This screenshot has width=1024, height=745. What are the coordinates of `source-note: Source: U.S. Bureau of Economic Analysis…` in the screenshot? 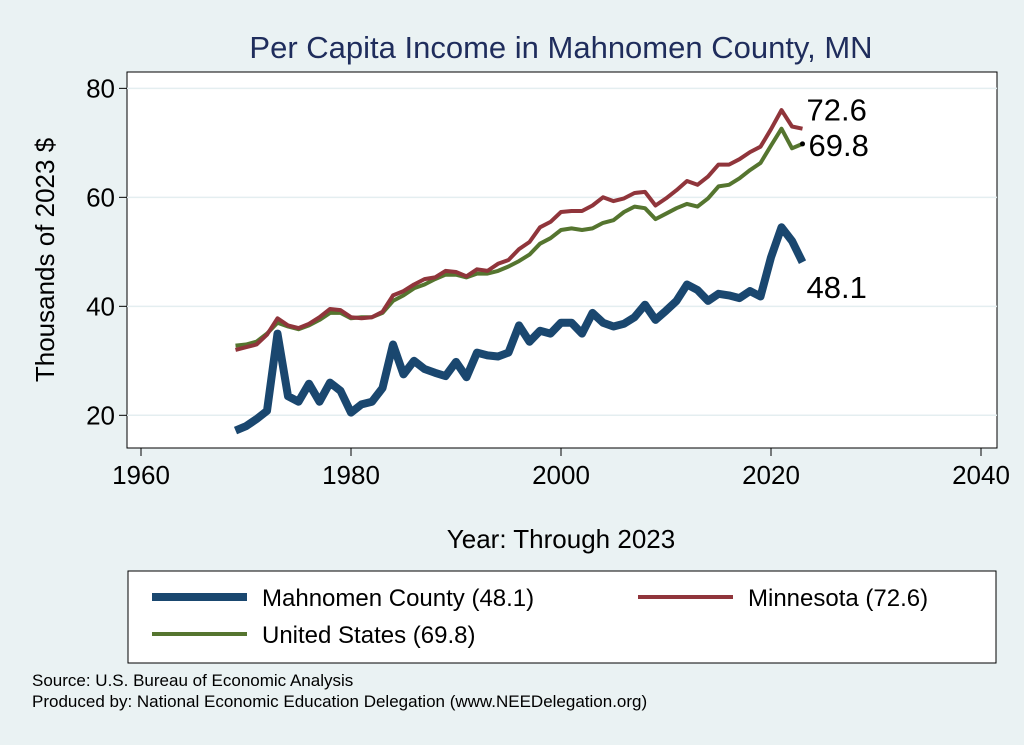 It's located at (339, 691).